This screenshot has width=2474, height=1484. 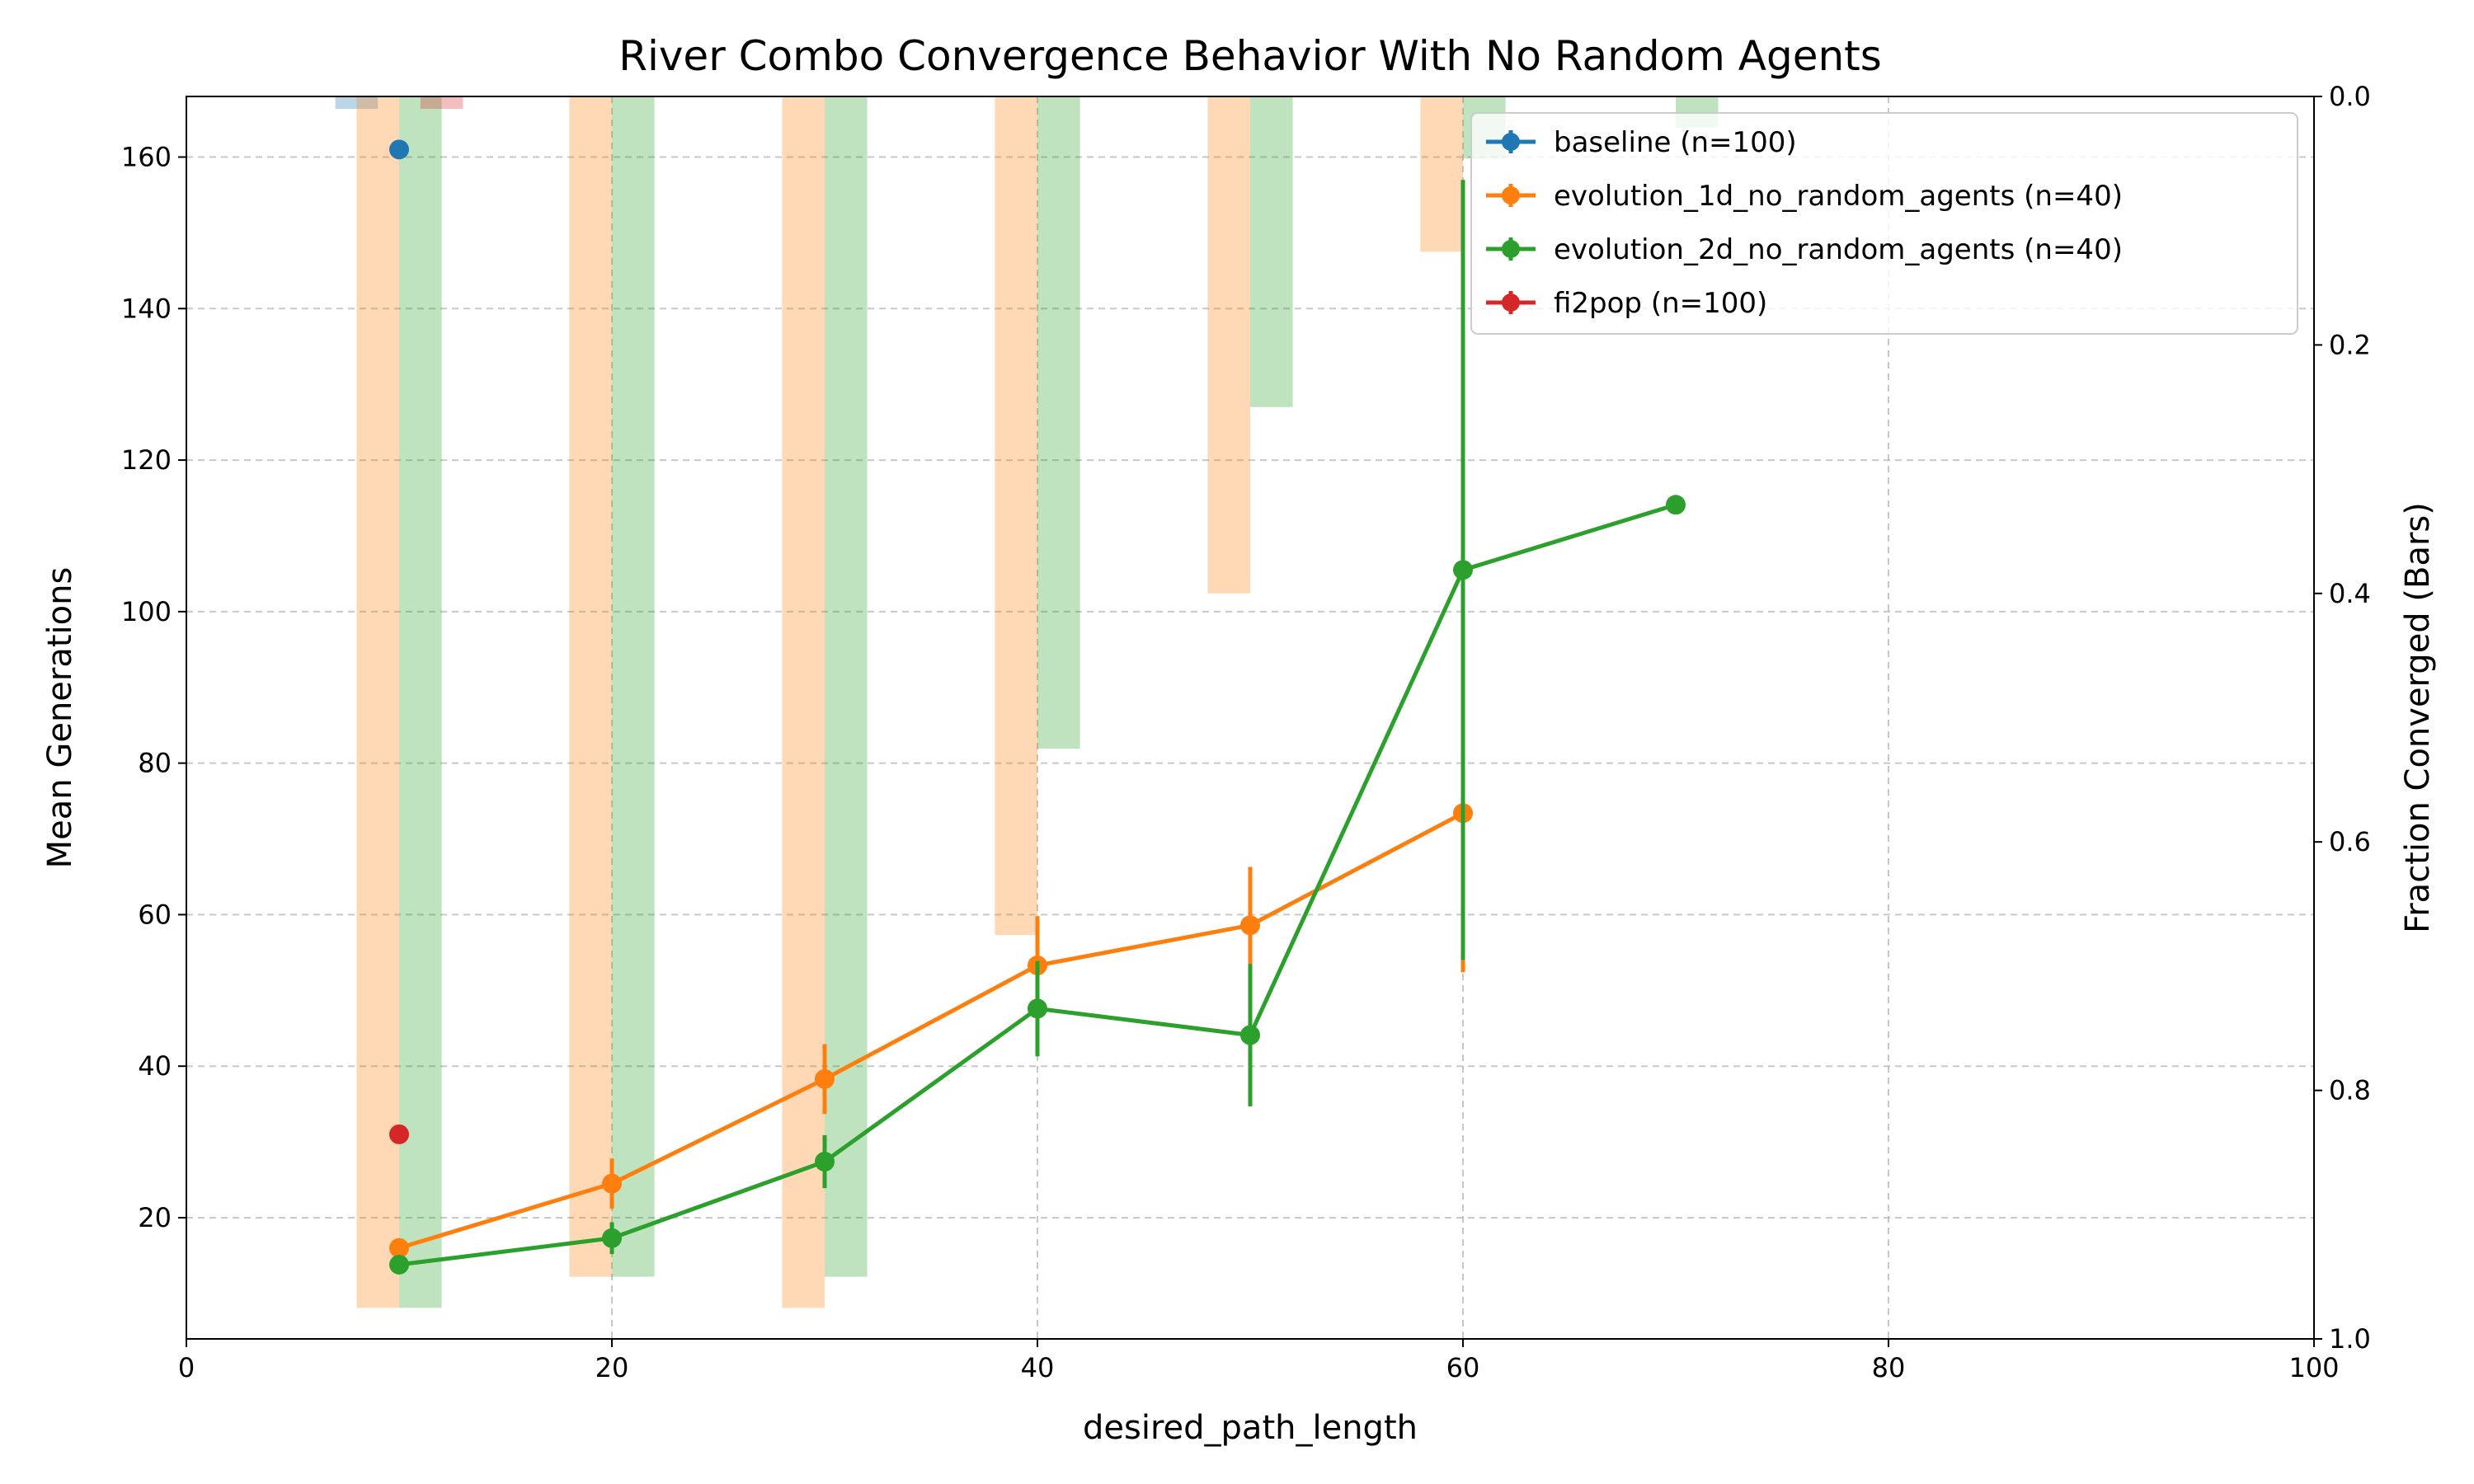 I want to click on x-axis-label: desired_path_length, so click(x=1250, y=1428).